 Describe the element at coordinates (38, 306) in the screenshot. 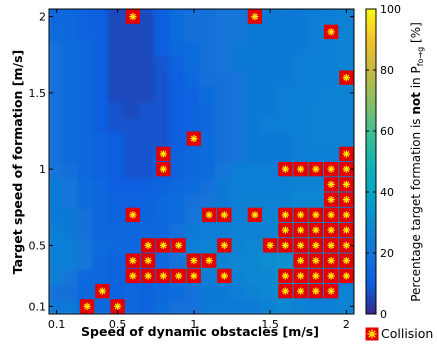

I see `y-tick-label: 0.1` at that location.